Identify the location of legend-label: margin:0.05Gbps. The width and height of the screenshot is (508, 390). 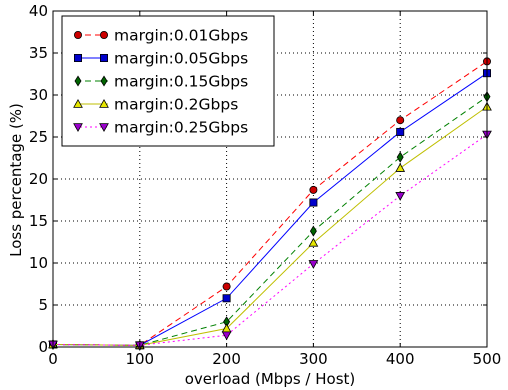
(181, 59).